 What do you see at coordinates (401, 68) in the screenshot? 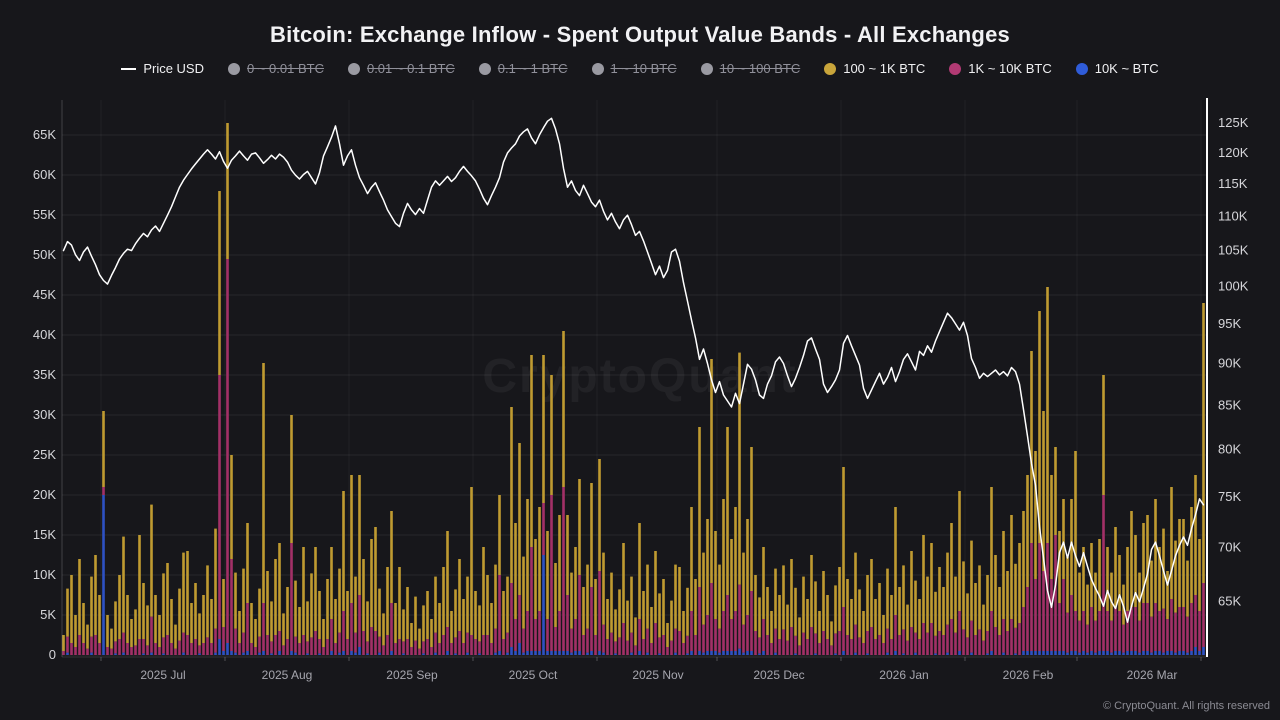
I see `legend-item-0-01-0-1-btc: 0.01 ~ 0.1 BTC` at bounding box center [401, 68].